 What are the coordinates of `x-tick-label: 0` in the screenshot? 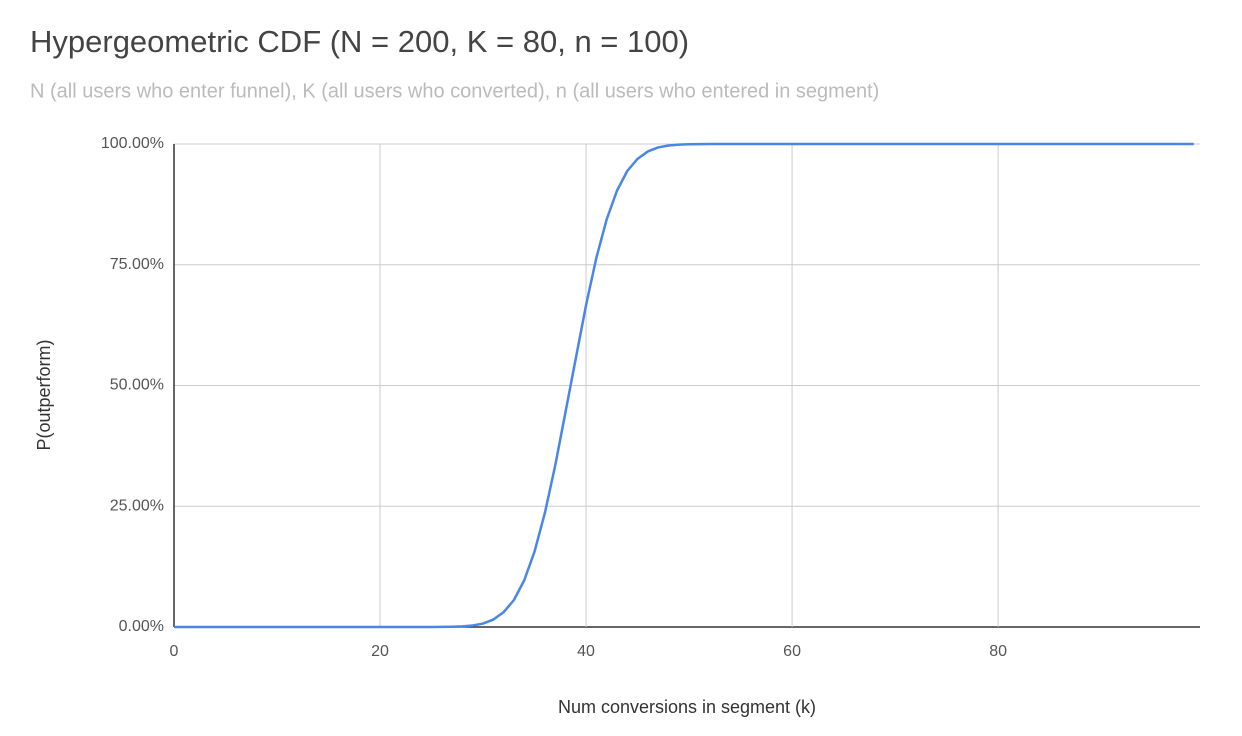 It's located at (174, 651).